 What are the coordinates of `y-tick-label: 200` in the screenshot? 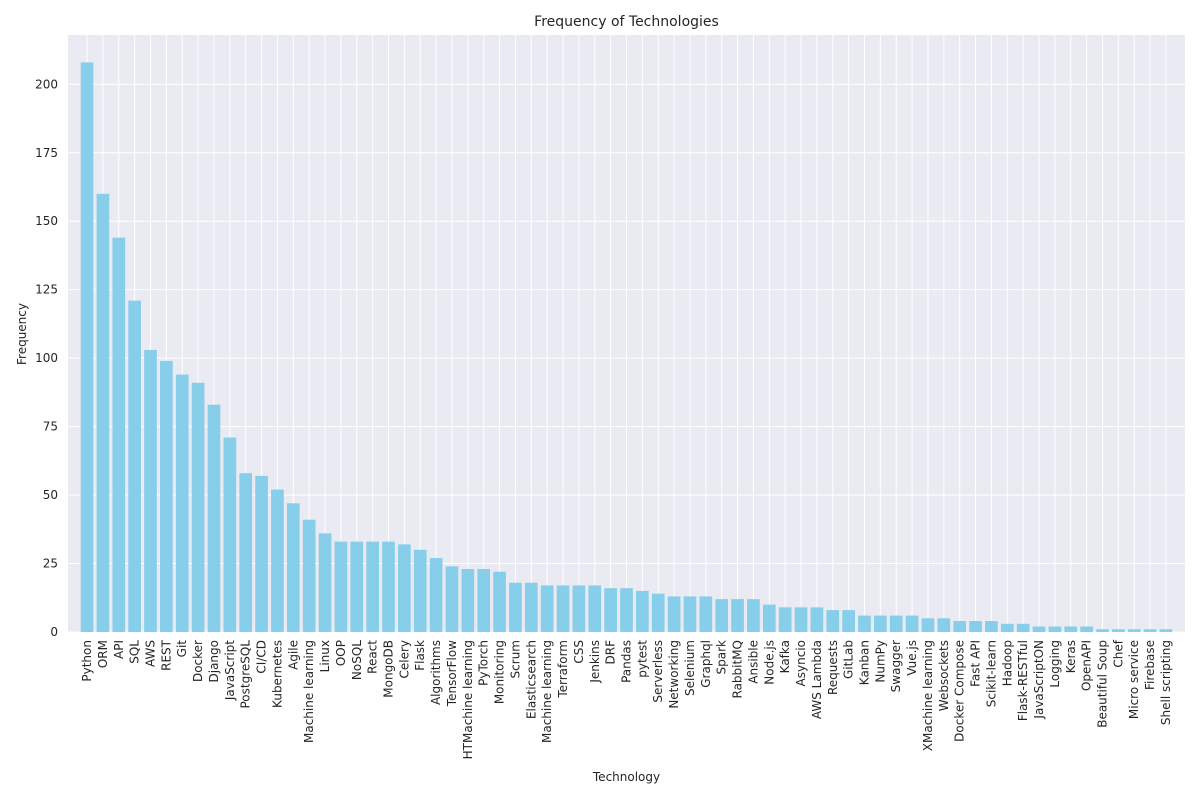 It's located at (46, 84).